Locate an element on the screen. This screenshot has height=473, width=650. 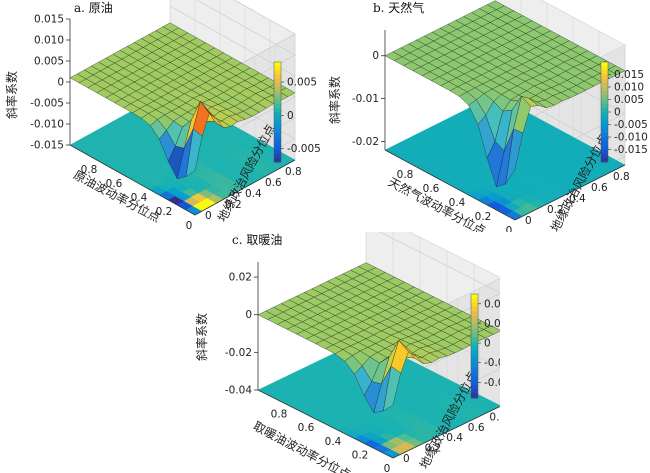
colorbar-tick-label: -0.01 is located at coordinates (492, 363).